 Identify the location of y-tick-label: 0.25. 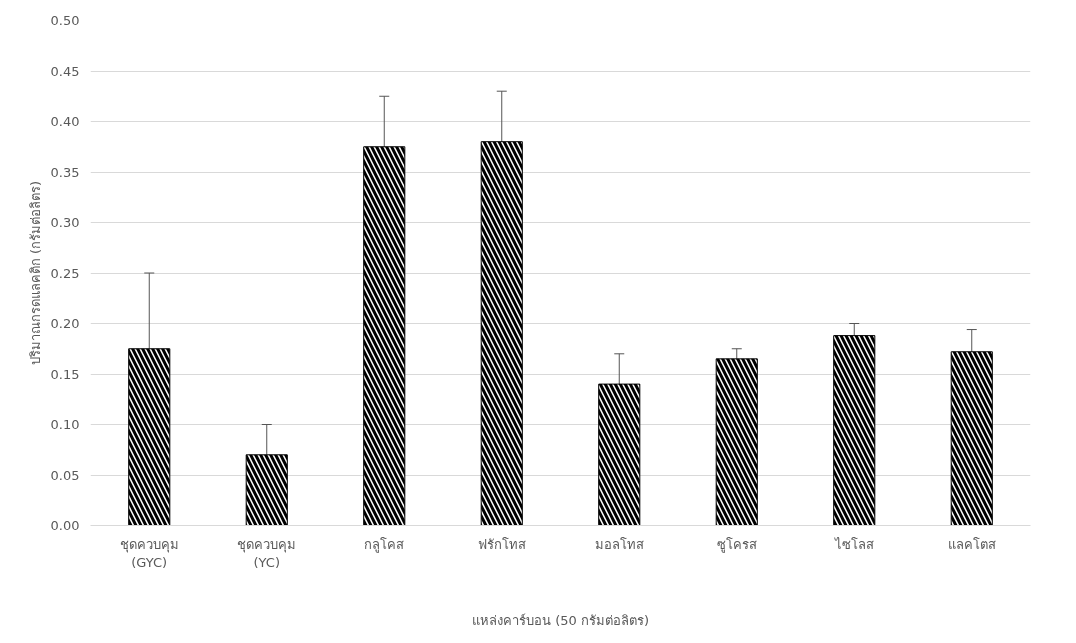
(65, 273).